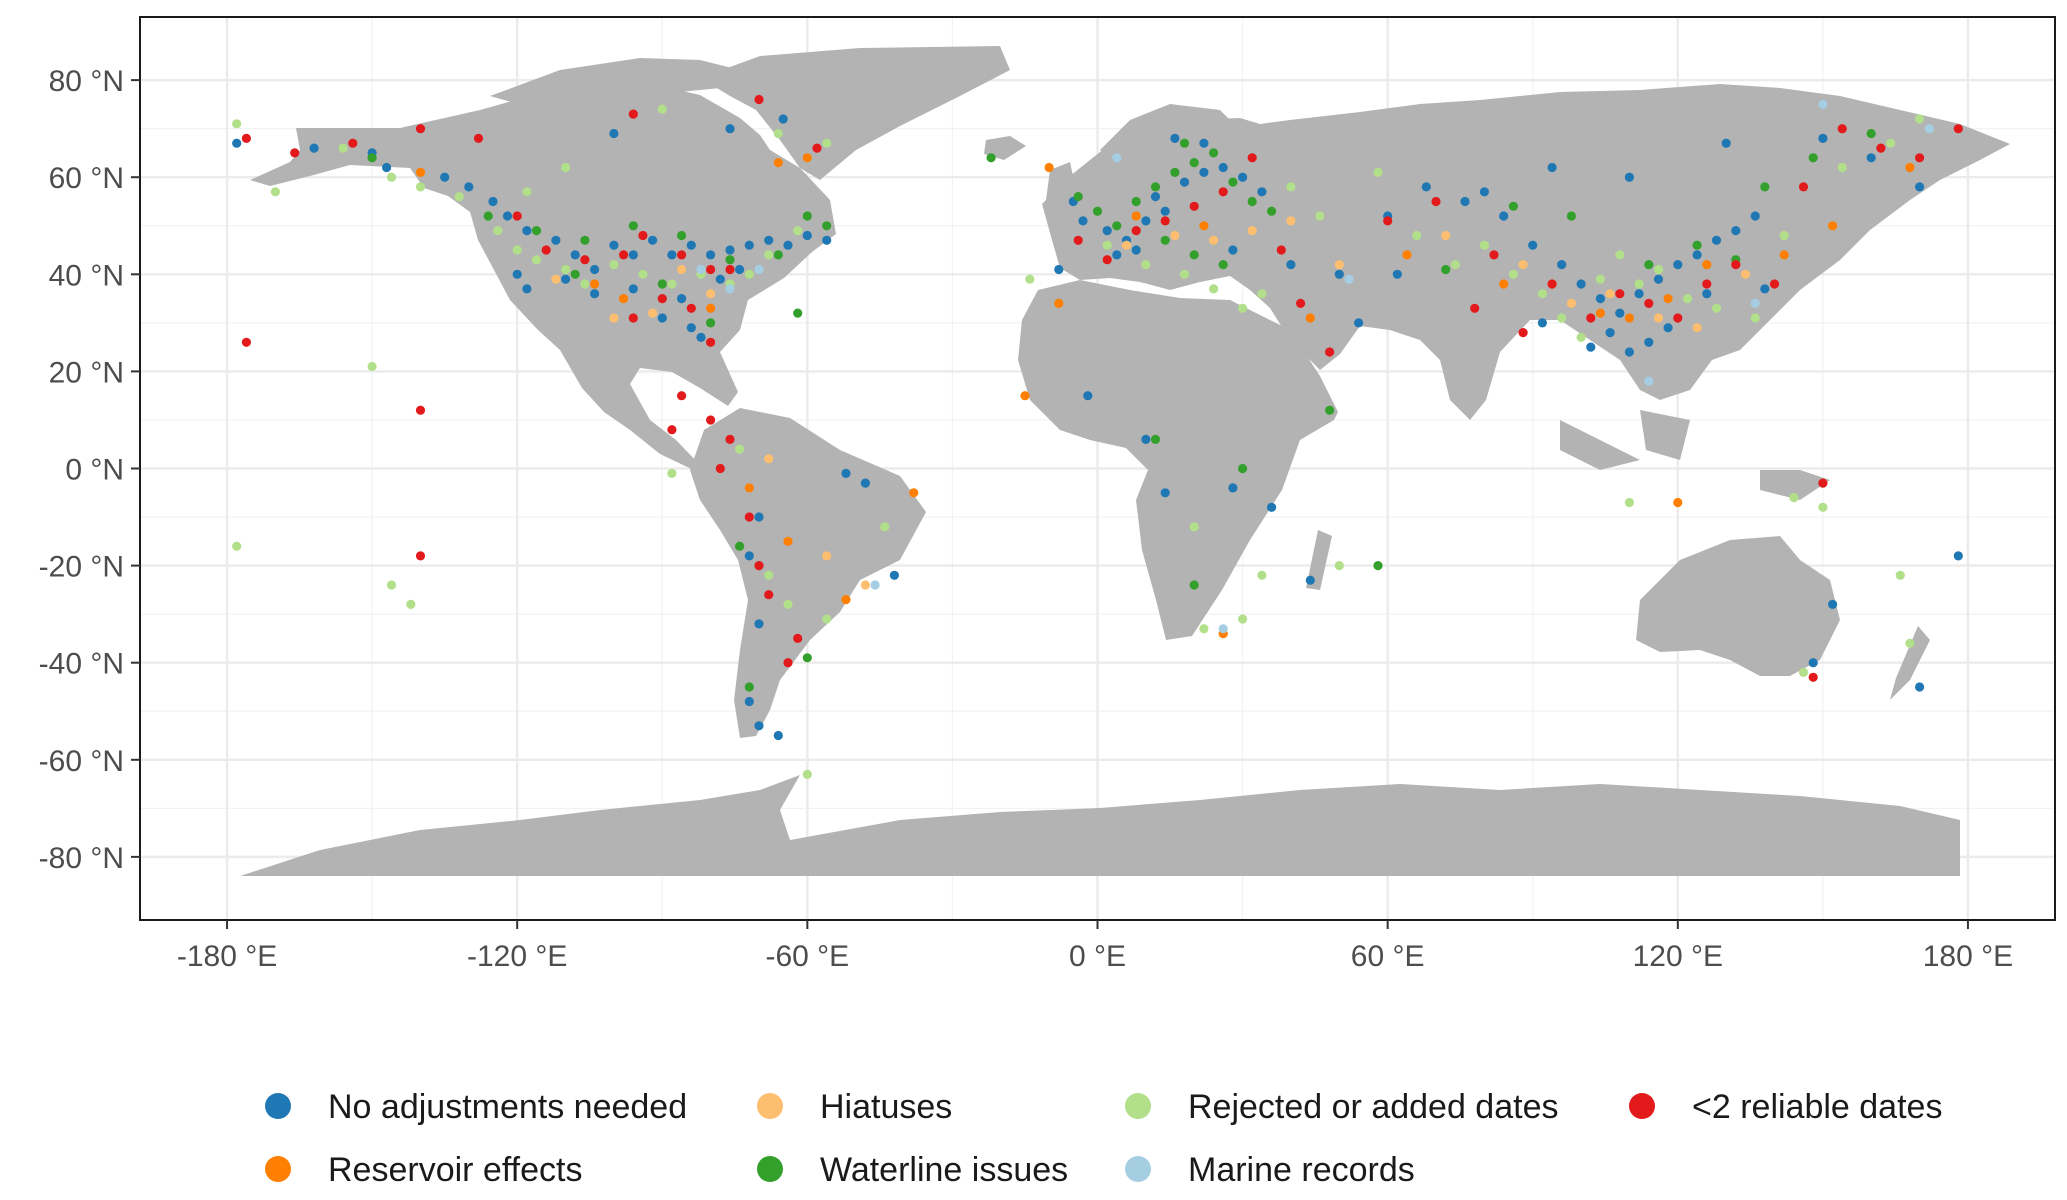  What do you see at coordinates (1526, 252) in the screenshot?
I see `land-eurasia` at bounding box center [1526, 252].